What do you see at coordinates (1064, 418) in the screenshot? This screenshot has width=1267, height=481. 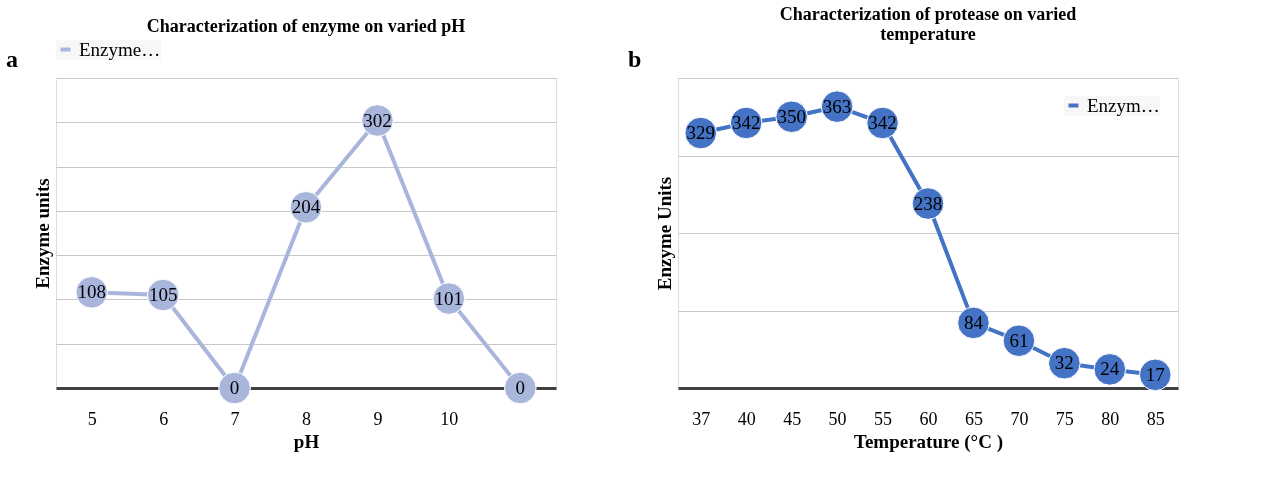 I see `x-tick-label: 75` at bounding box center [1064, 418].